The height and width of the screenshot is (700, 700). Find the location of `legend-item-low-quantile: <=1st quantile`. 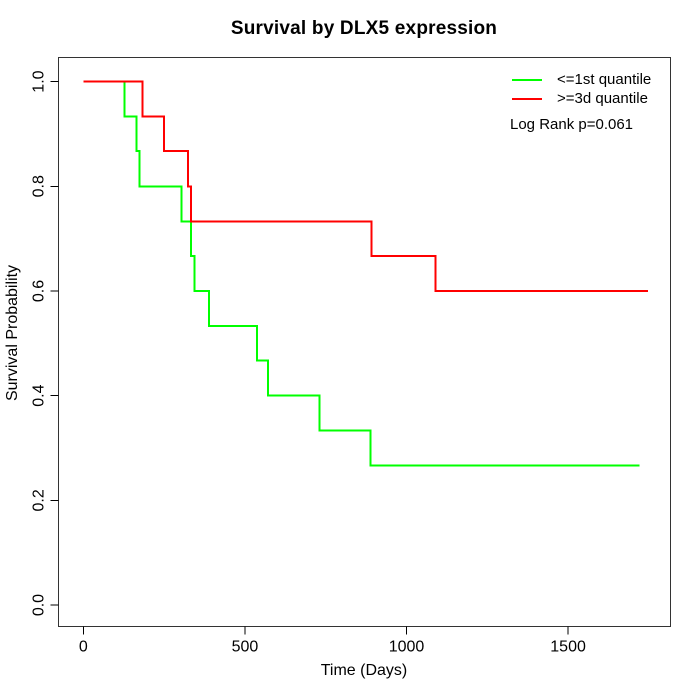

legend-item-low-quantile: <=1st quantile is located at coordinates (580, 79).